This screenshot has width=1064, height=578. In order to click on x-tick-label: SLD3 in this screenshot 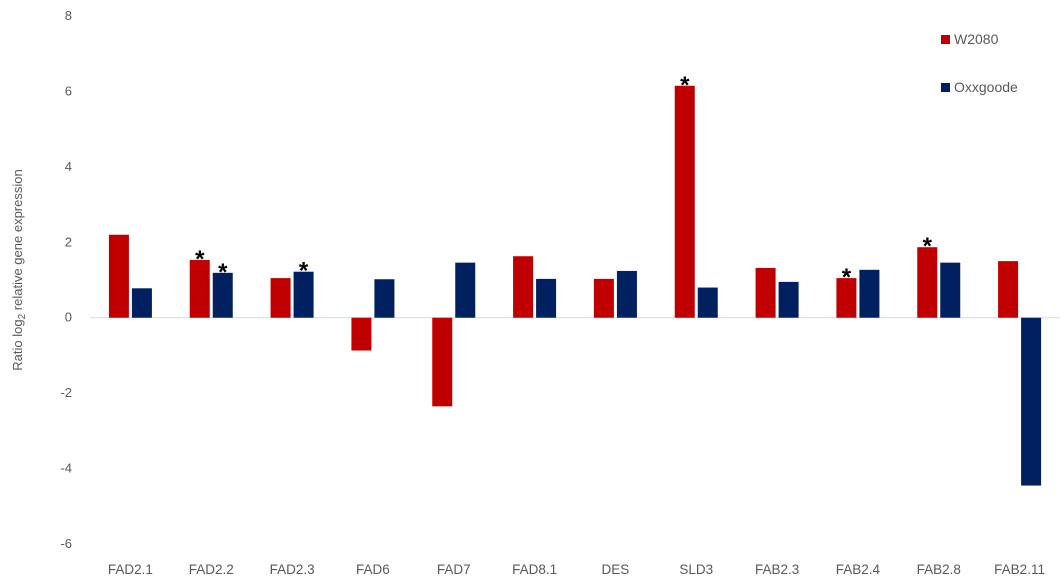, I will do `click(696, 569)`.